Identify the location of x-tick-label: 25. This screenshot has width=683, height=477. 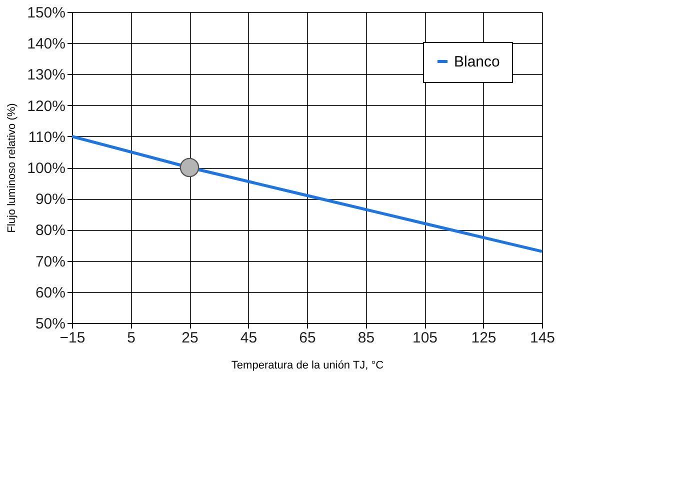
(190, 338).